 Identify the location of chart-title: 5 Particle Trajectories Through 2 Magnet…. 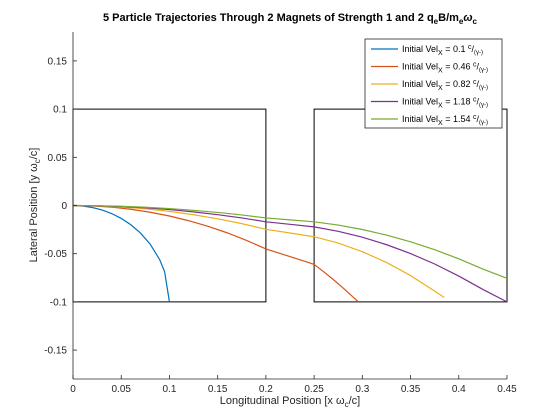
(290, 19).